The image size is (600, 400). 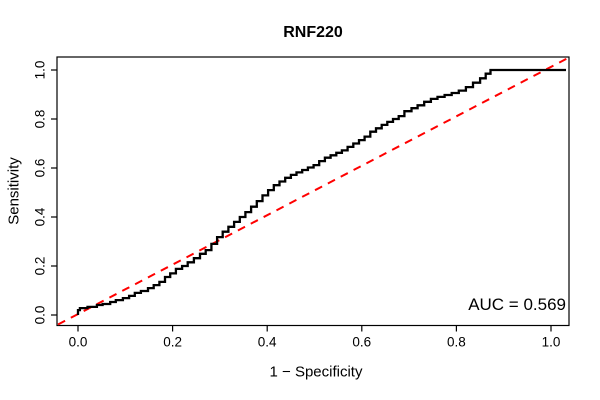 I want to click on plot-title: RNF220, so click(x=313, y=32).